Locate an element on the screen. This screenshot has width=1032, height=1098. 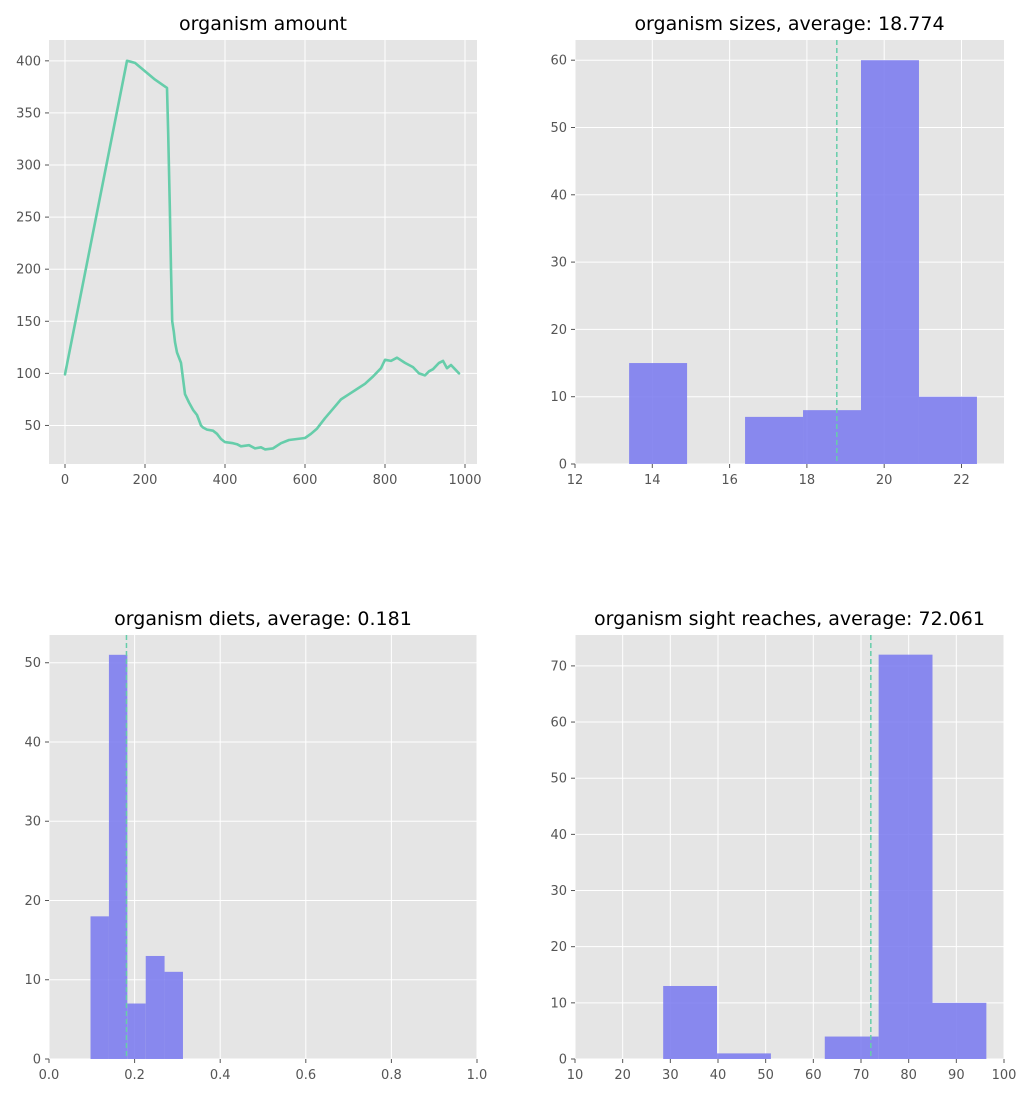
organism-diets-y-tick-label: 30 is located at coordinates (32, 822).